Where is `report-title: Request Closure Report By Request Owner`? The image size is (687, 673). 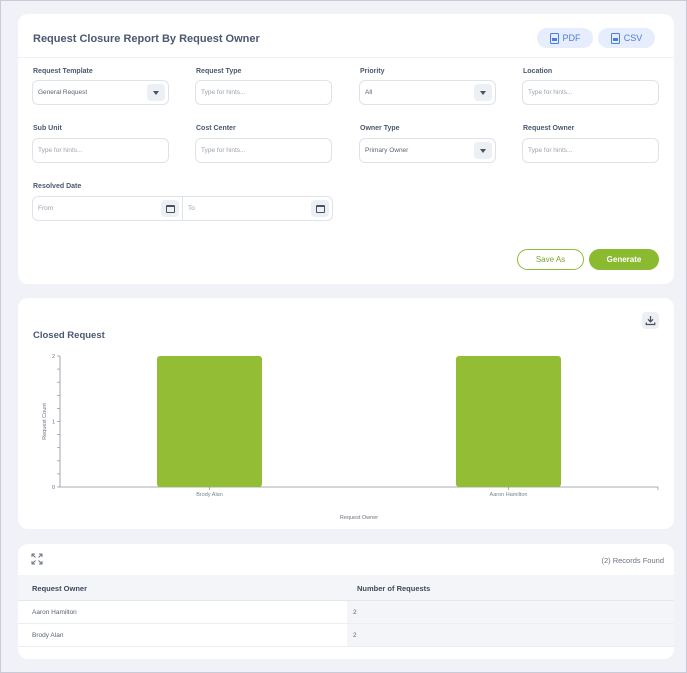
report-title: Request Closure Report By Request Owner is located at coordinates (146, 39).